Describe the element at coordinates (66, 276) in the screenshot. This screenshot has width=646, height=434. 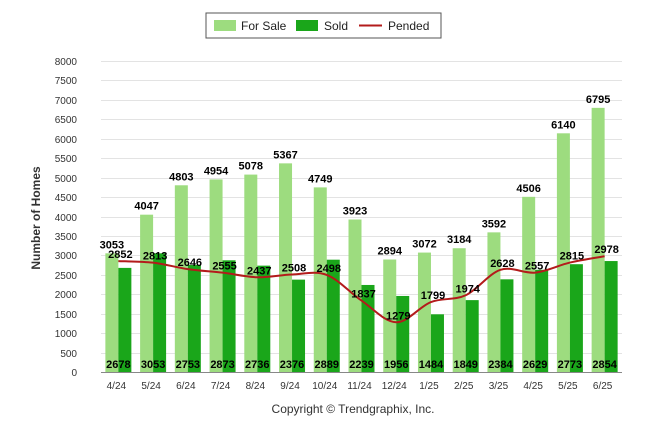
I see `y-tick-label: 2500` at that location.